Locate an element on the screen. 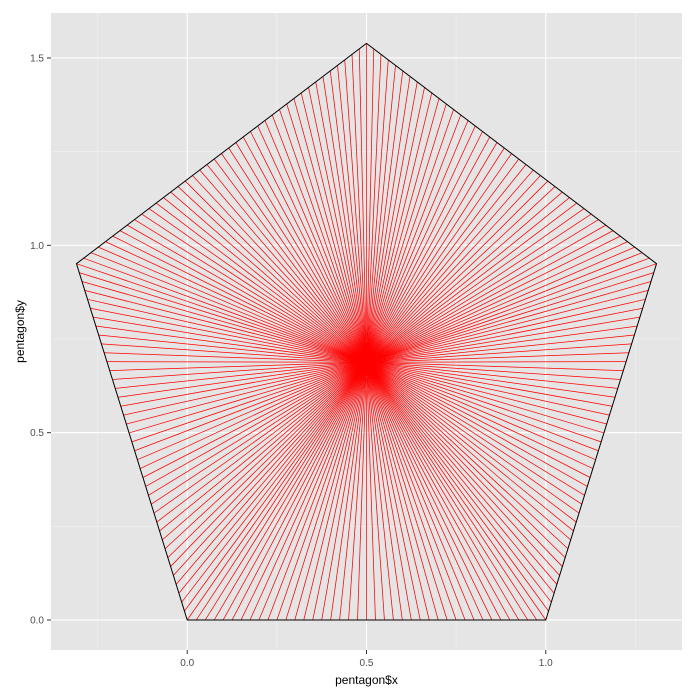  x-tick-label: 1.0 is located at coordinates (546, 663).